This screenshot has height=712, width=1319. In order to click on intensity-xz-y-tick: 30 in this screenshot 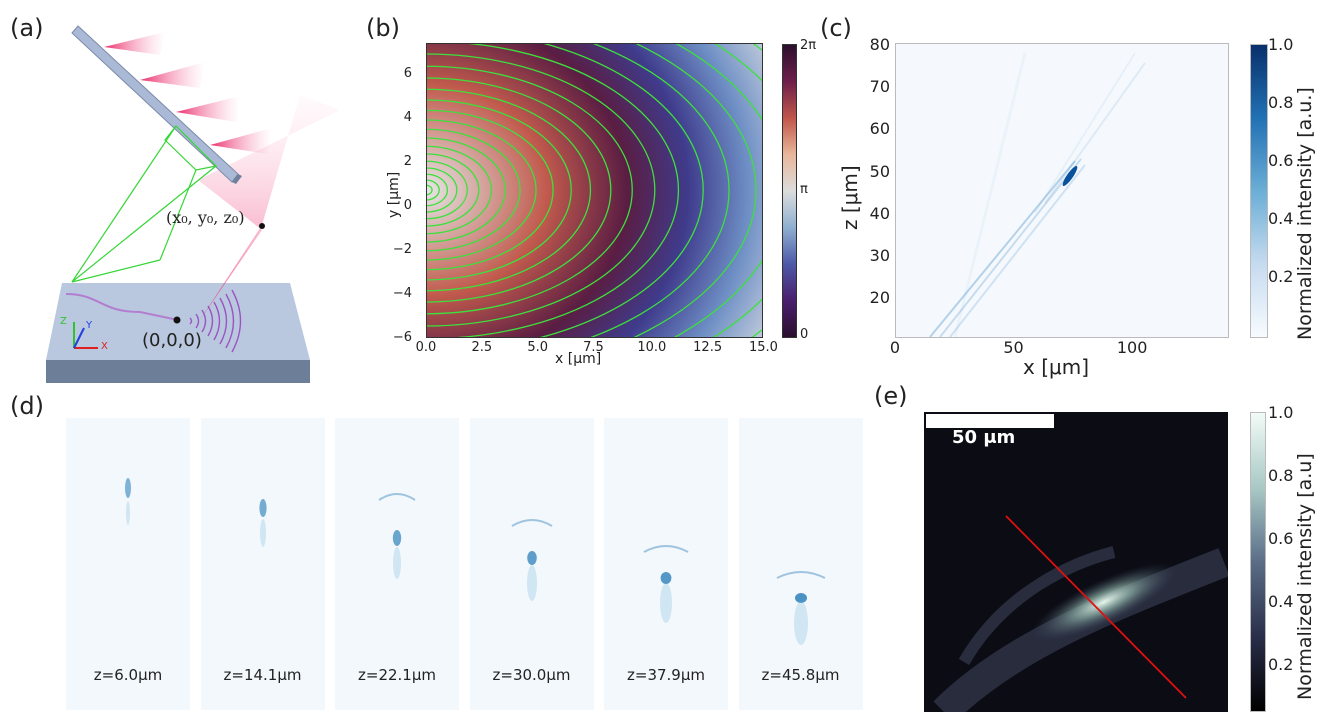, I will do `click(879, 255)`.